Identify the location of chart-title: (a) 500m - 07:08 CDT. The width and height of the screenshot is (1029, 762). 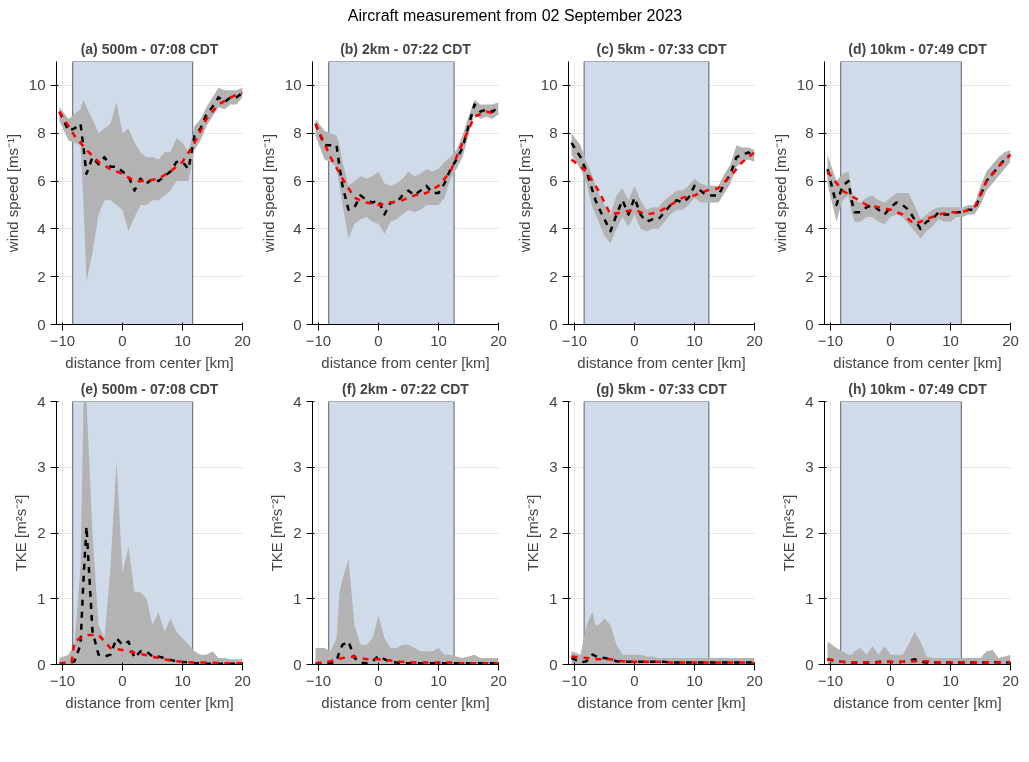
(149, 48).